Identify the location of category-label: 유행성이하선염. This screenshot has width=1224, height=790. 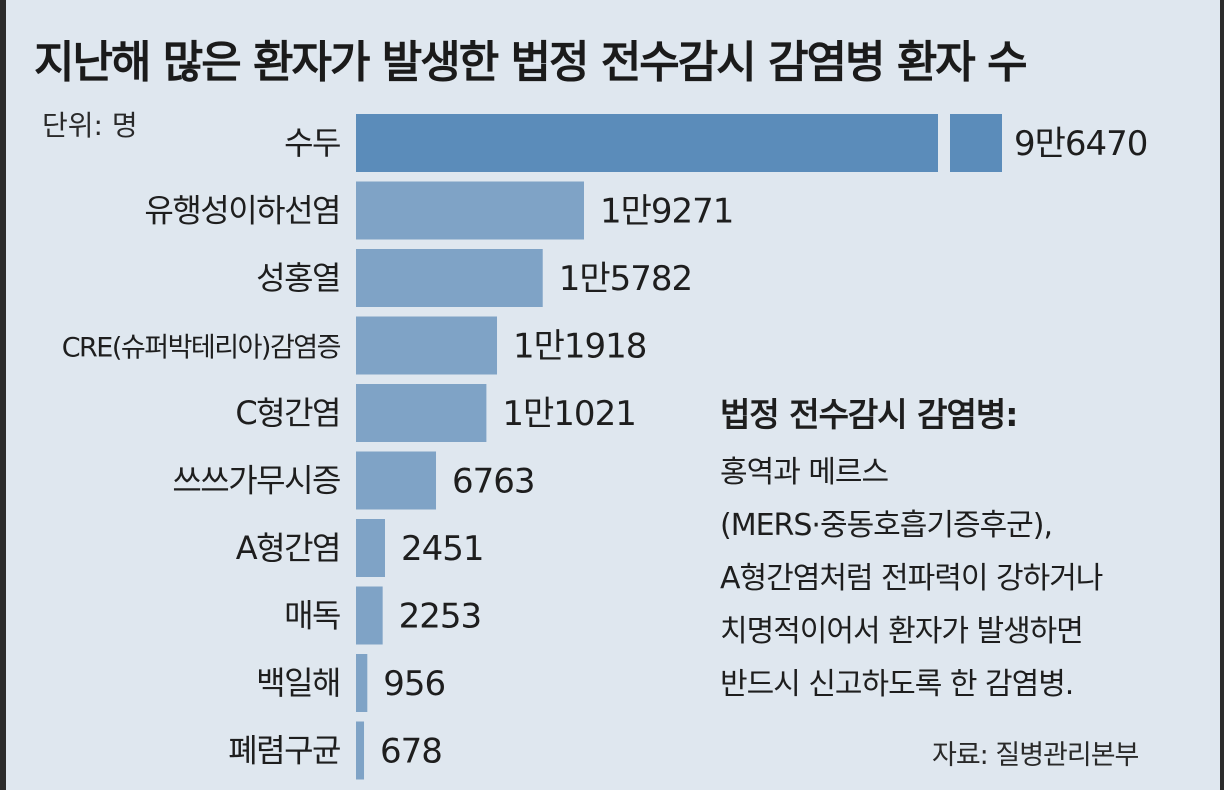
(242, 211).